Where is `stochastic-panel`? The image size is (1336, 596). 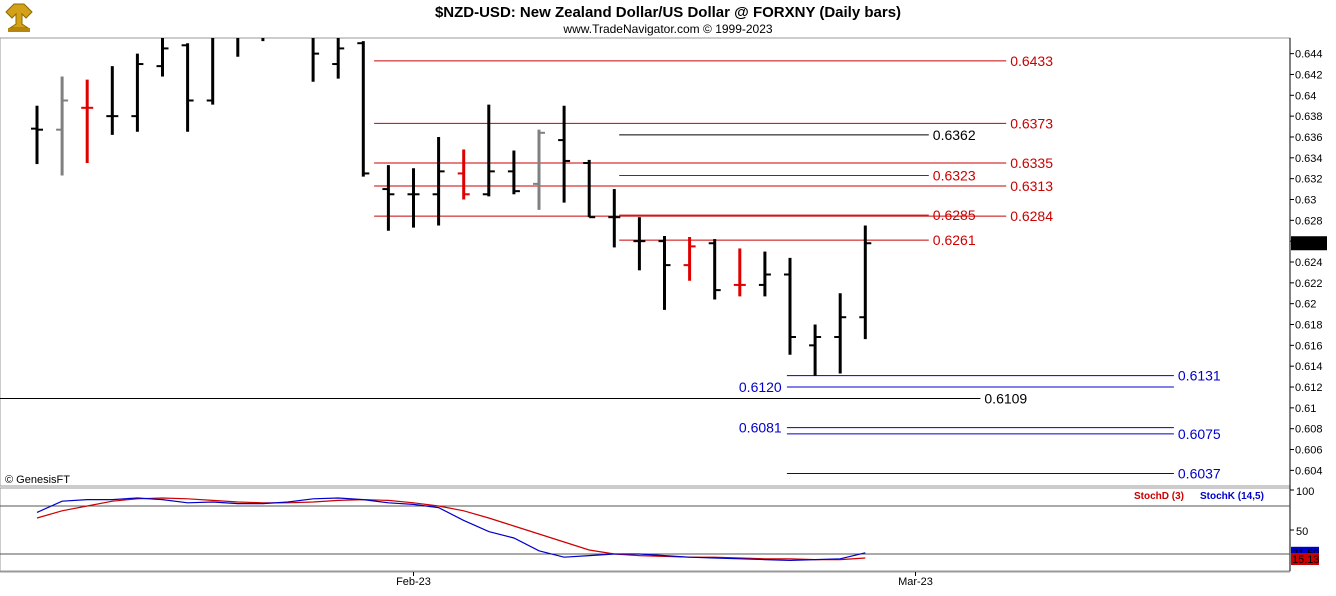
stochastic-panel is located at coordinates (645, 529).